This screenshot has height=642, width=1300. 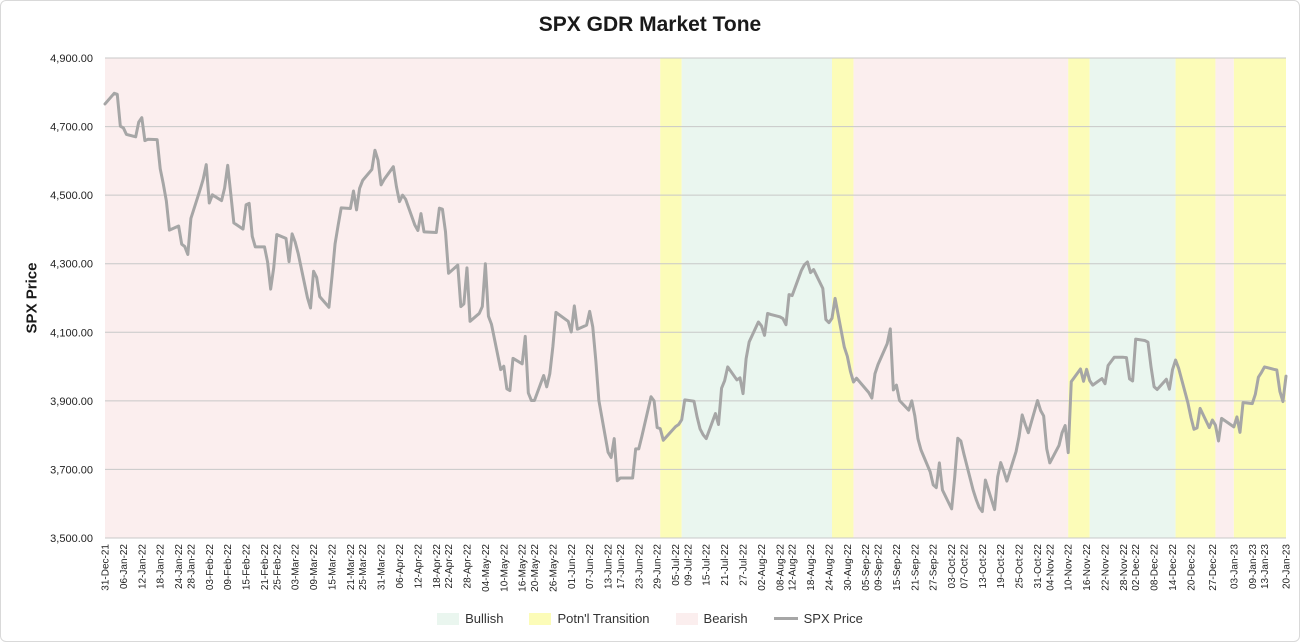 I want to click on x-tick-label-11: 03-Mar-22, so click(x=296, y=567).